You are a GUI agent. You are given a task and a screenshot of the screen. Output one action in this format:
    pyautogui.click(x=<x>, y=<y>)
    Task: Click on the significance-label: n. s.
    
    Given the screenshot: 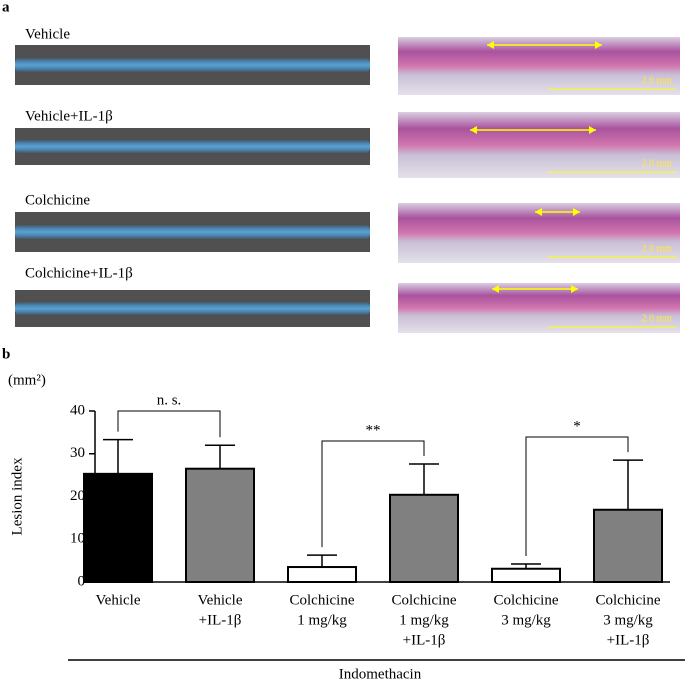 What is the action you would take?
    pyautogui.click(x=169, y=400)
    